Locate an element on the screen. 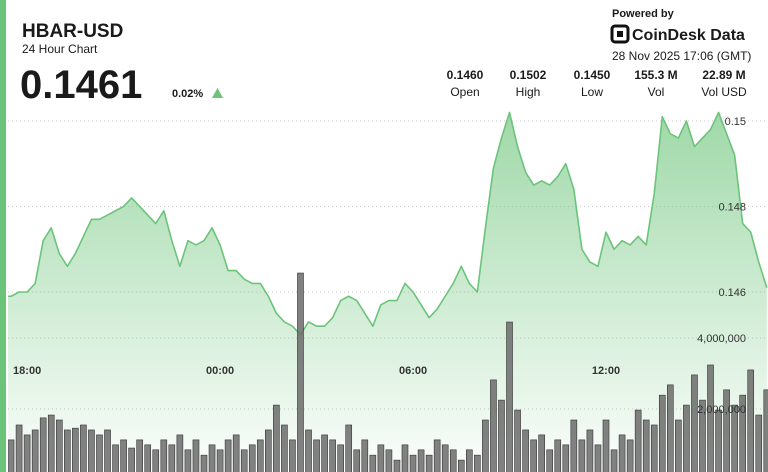 Image resolution: width=768 pixels, height=472 pixels. current-price: 0.1461 is located at coordinates (81, 85).